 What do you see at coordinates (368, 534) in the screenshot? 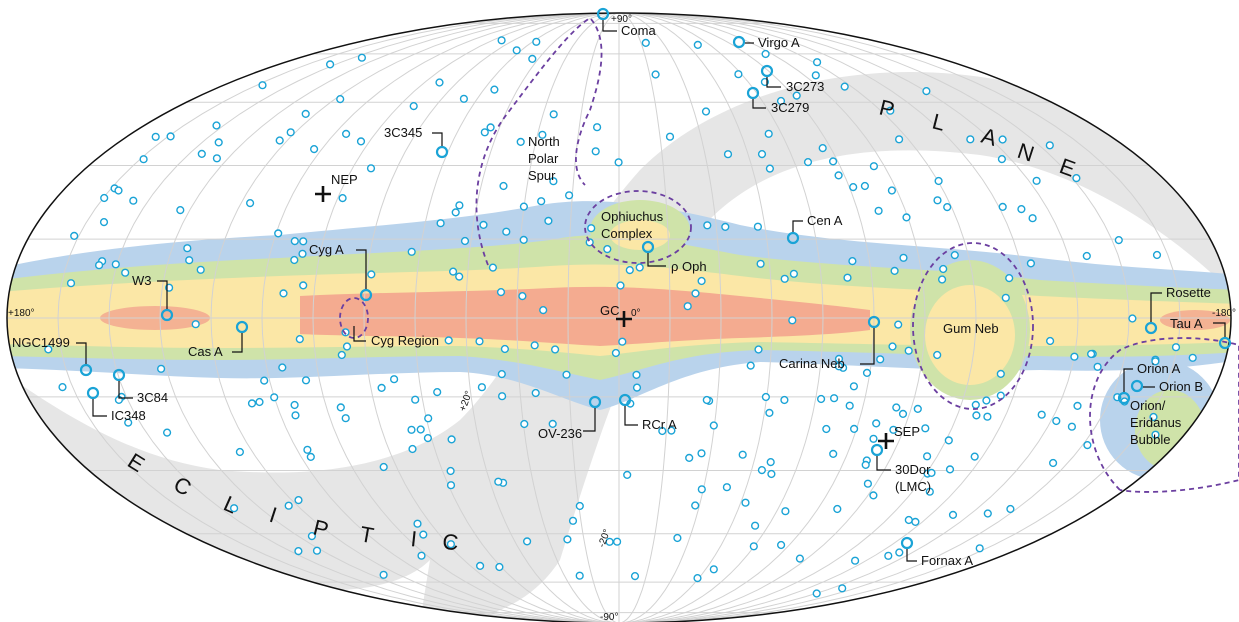
I see `svg-text: T` at bounding box center [368, 534].